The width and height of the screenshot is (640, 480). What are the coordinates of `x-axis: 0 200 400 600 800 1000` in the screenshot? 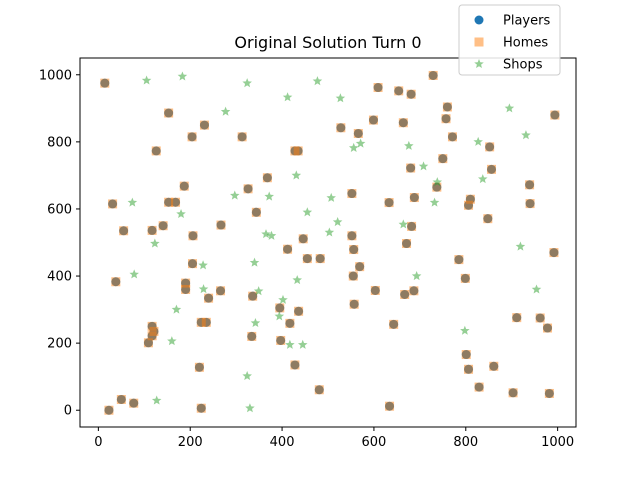 It's located at (334, 438).